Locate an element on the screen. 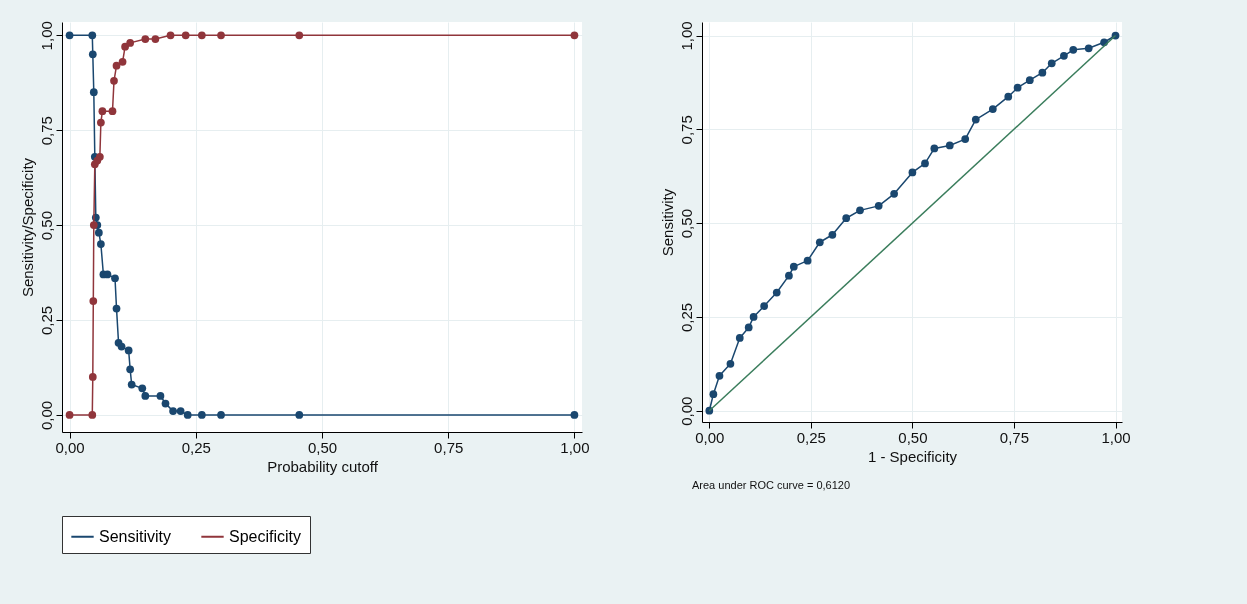 The height and width of the screenshot is (604, 1247). legend-label: Specificity is located at coordinates (265, 536).